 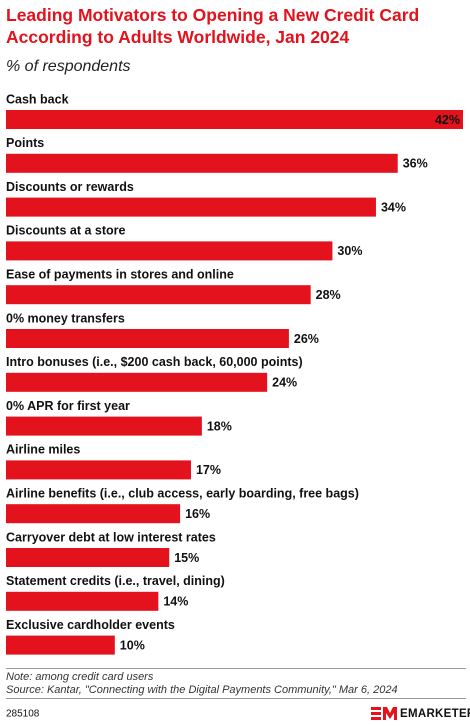 What do you see at coordinates (435, 714) in the screenshot?
I see `logo-text: EMARKETER` at bounding box center [435, 714].